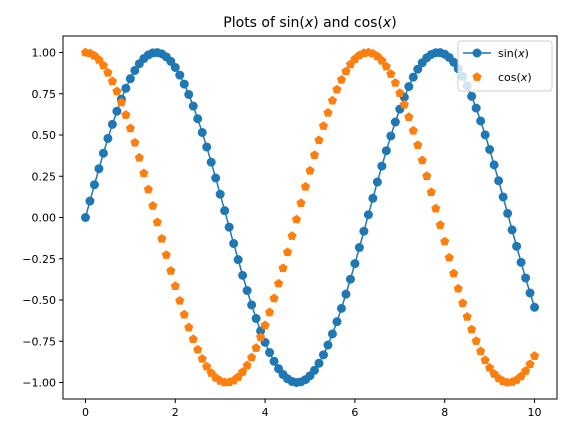 This screenshot has height=437, width=568. What do you see at coordinates (175, 412) in the screenshot?
I see `x-tick-label: 2` at bounding box center [175, 412].